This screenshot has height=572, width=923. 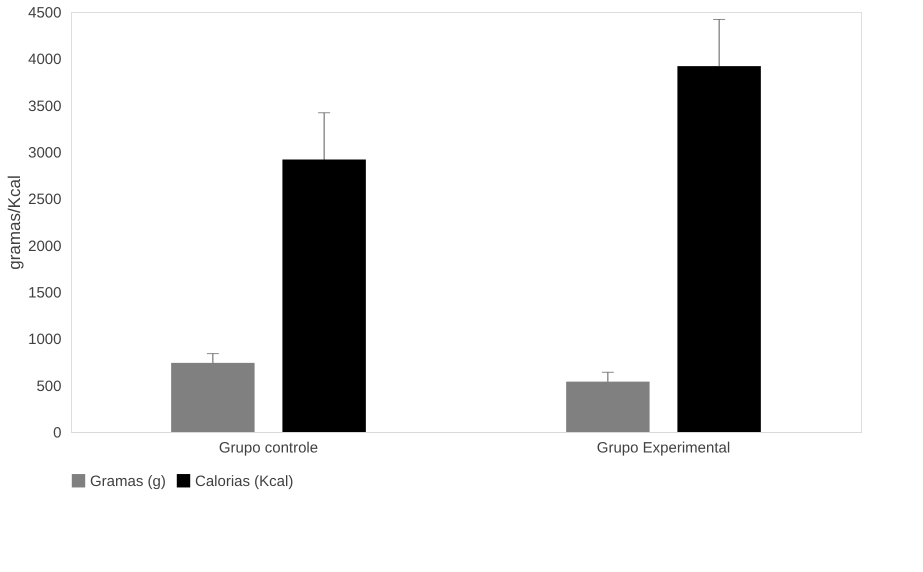 I want to click on x-tick-label: Grupo Experimental, so click(x=663, y=448).